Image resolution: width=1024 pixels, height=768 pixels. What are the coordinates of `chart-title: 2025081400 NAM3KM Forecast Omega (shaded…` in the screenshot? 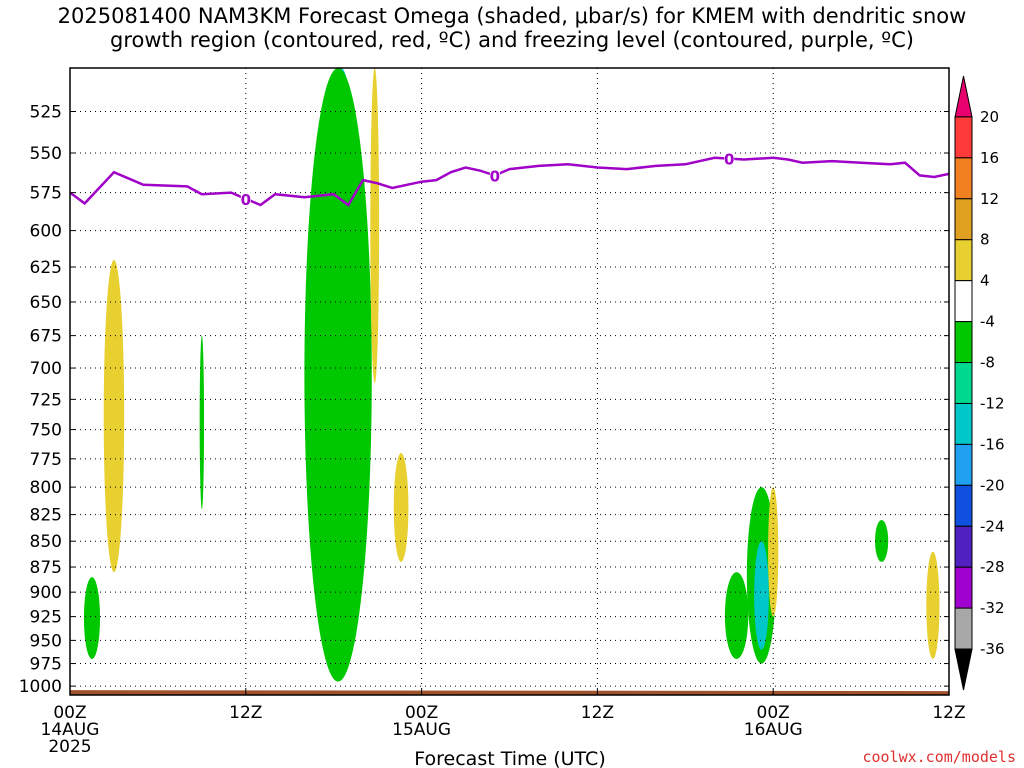 It's located at (512, 28).